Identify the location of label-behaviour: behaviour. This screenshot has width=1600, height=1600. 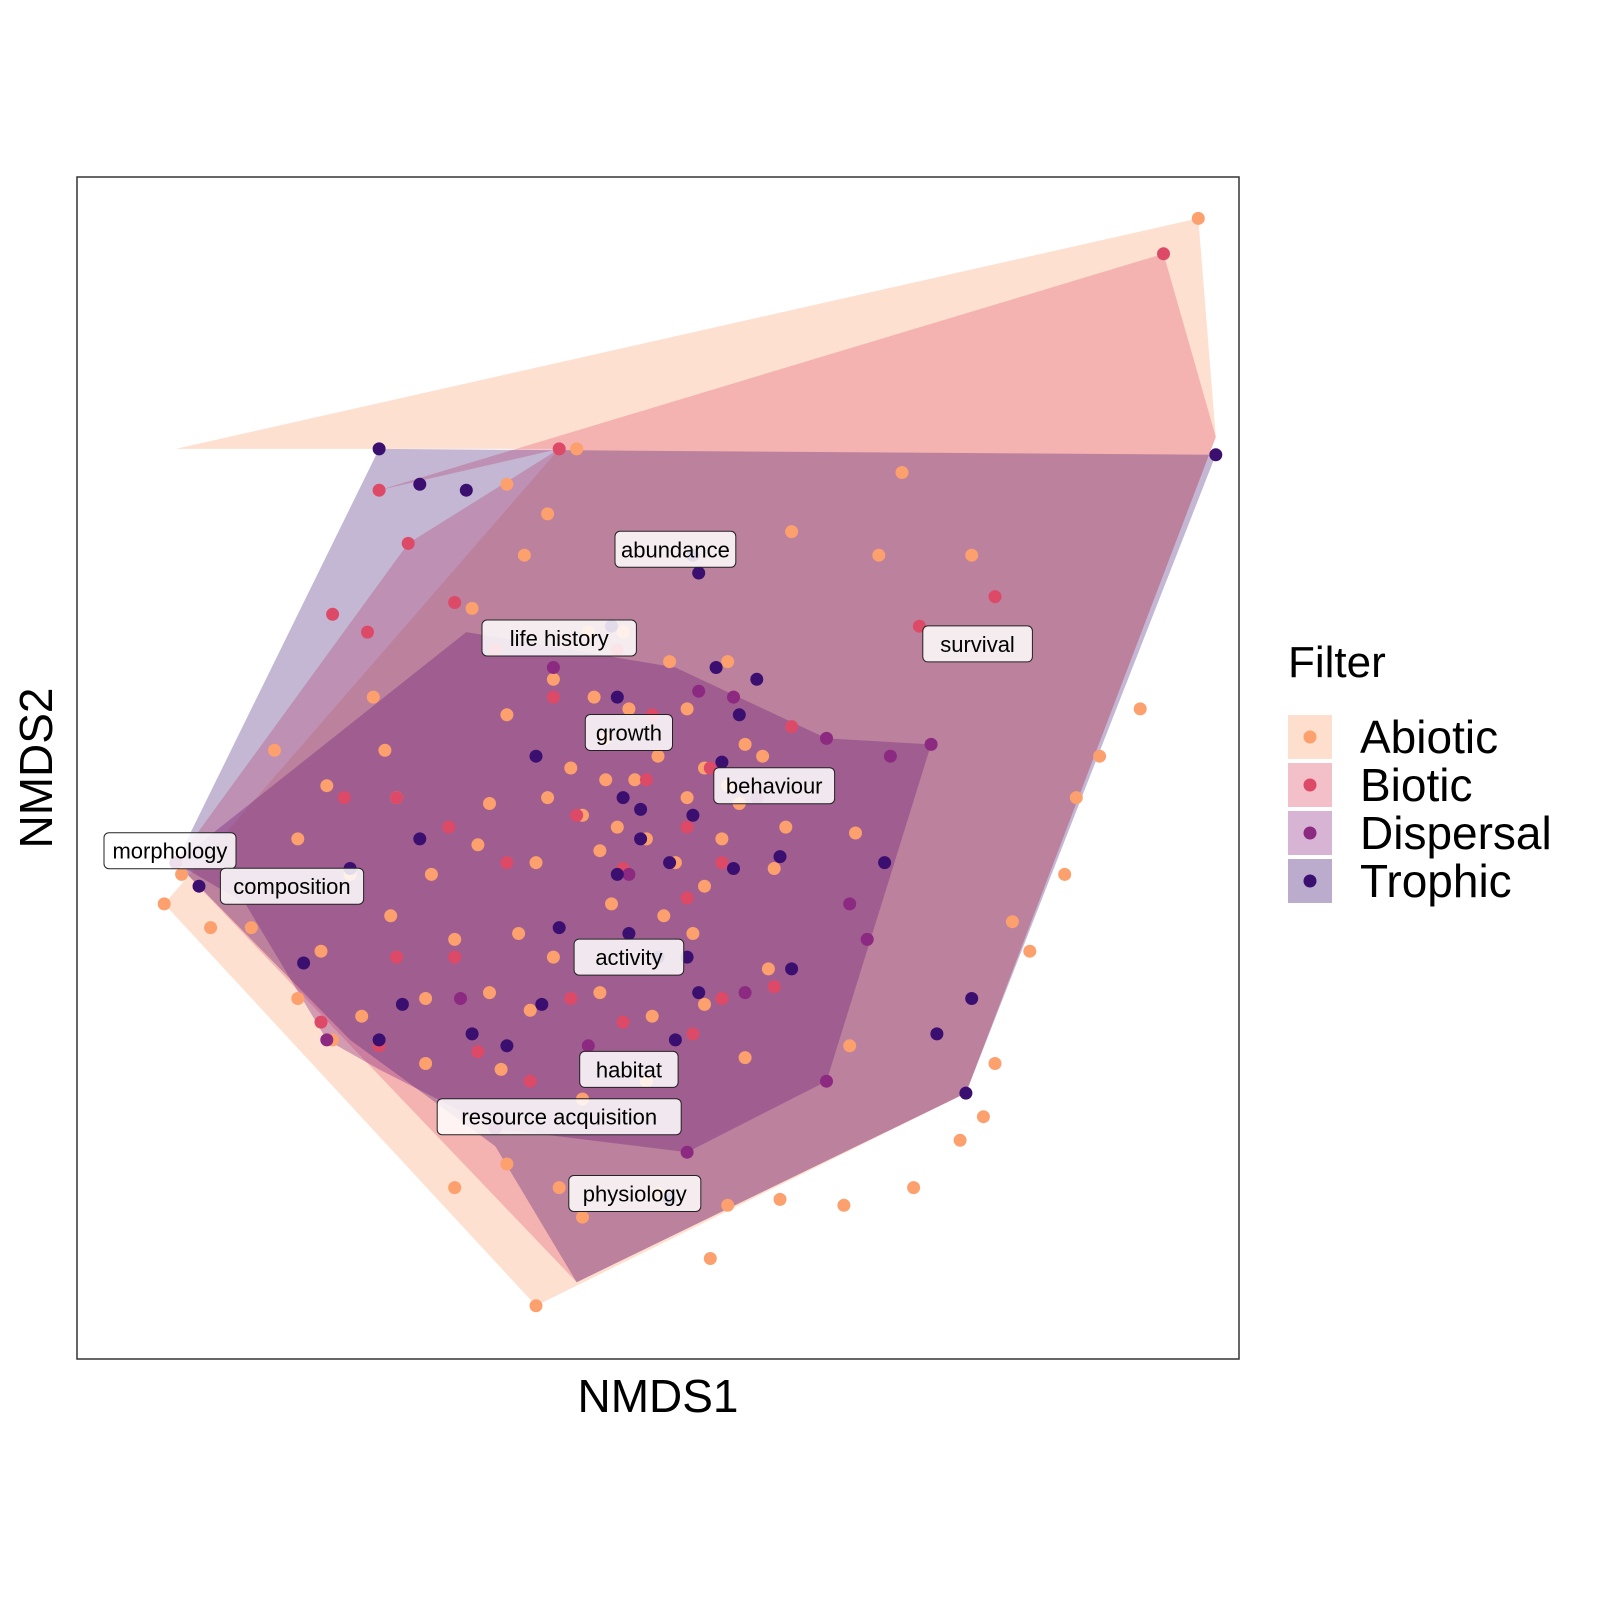
(774, 786).